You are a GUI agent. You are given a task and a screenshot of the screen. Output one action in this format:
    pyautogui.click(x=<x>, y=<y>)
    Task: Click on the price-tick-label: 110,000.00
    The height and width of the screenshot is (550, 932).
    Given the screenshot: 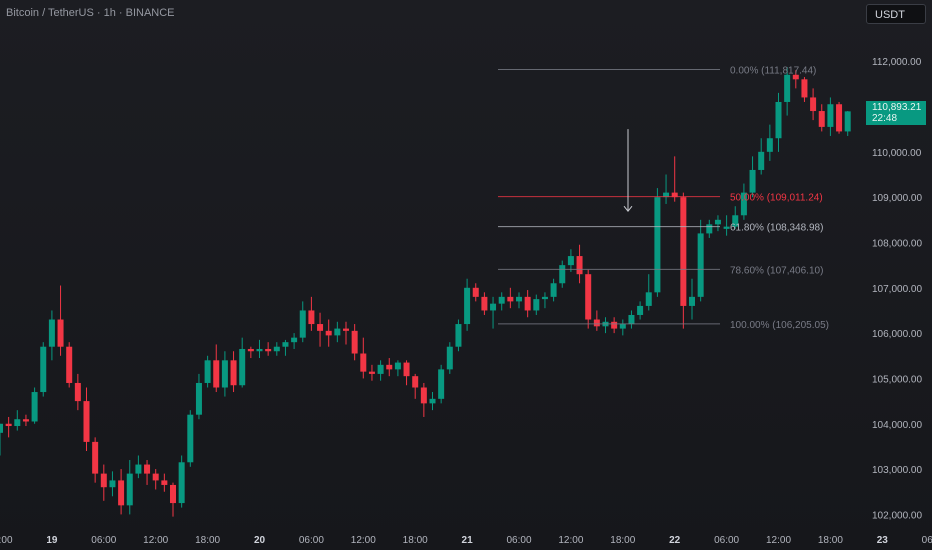 What is the action you would take?
    pyautogui.click(x=897, y=153)
    